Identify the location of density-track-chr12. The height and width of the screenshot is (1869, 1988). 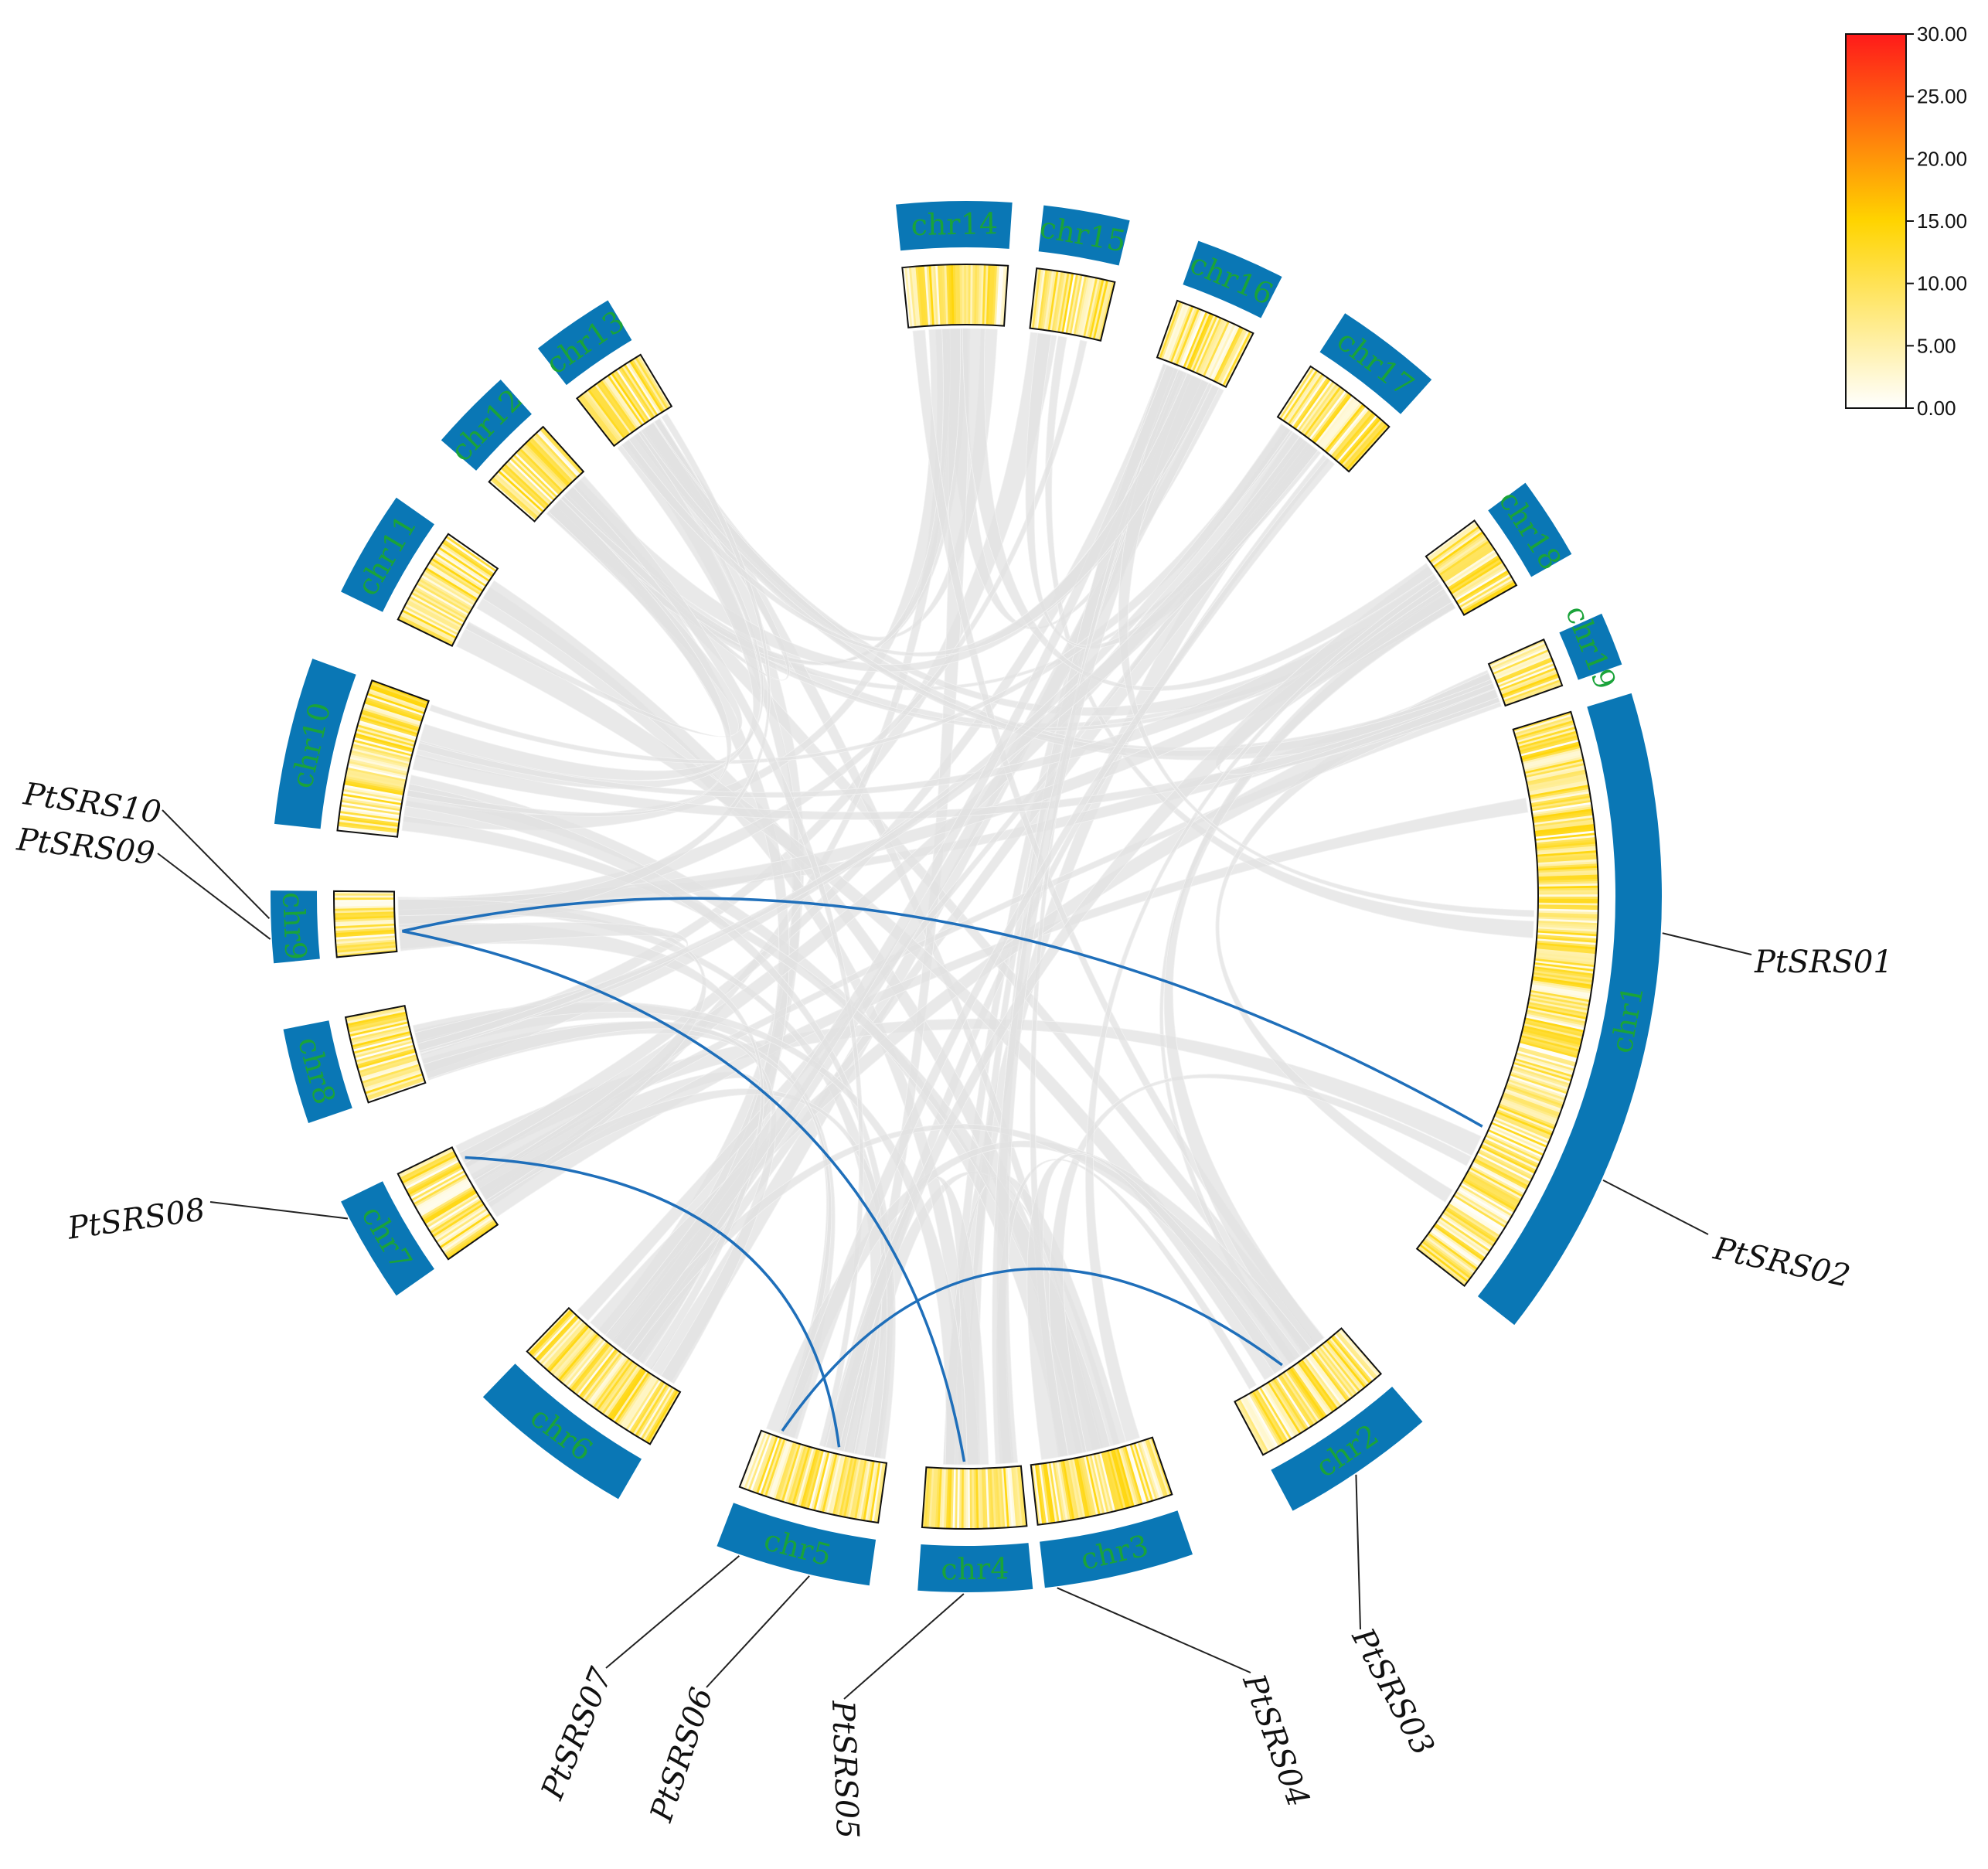
(536, 474).